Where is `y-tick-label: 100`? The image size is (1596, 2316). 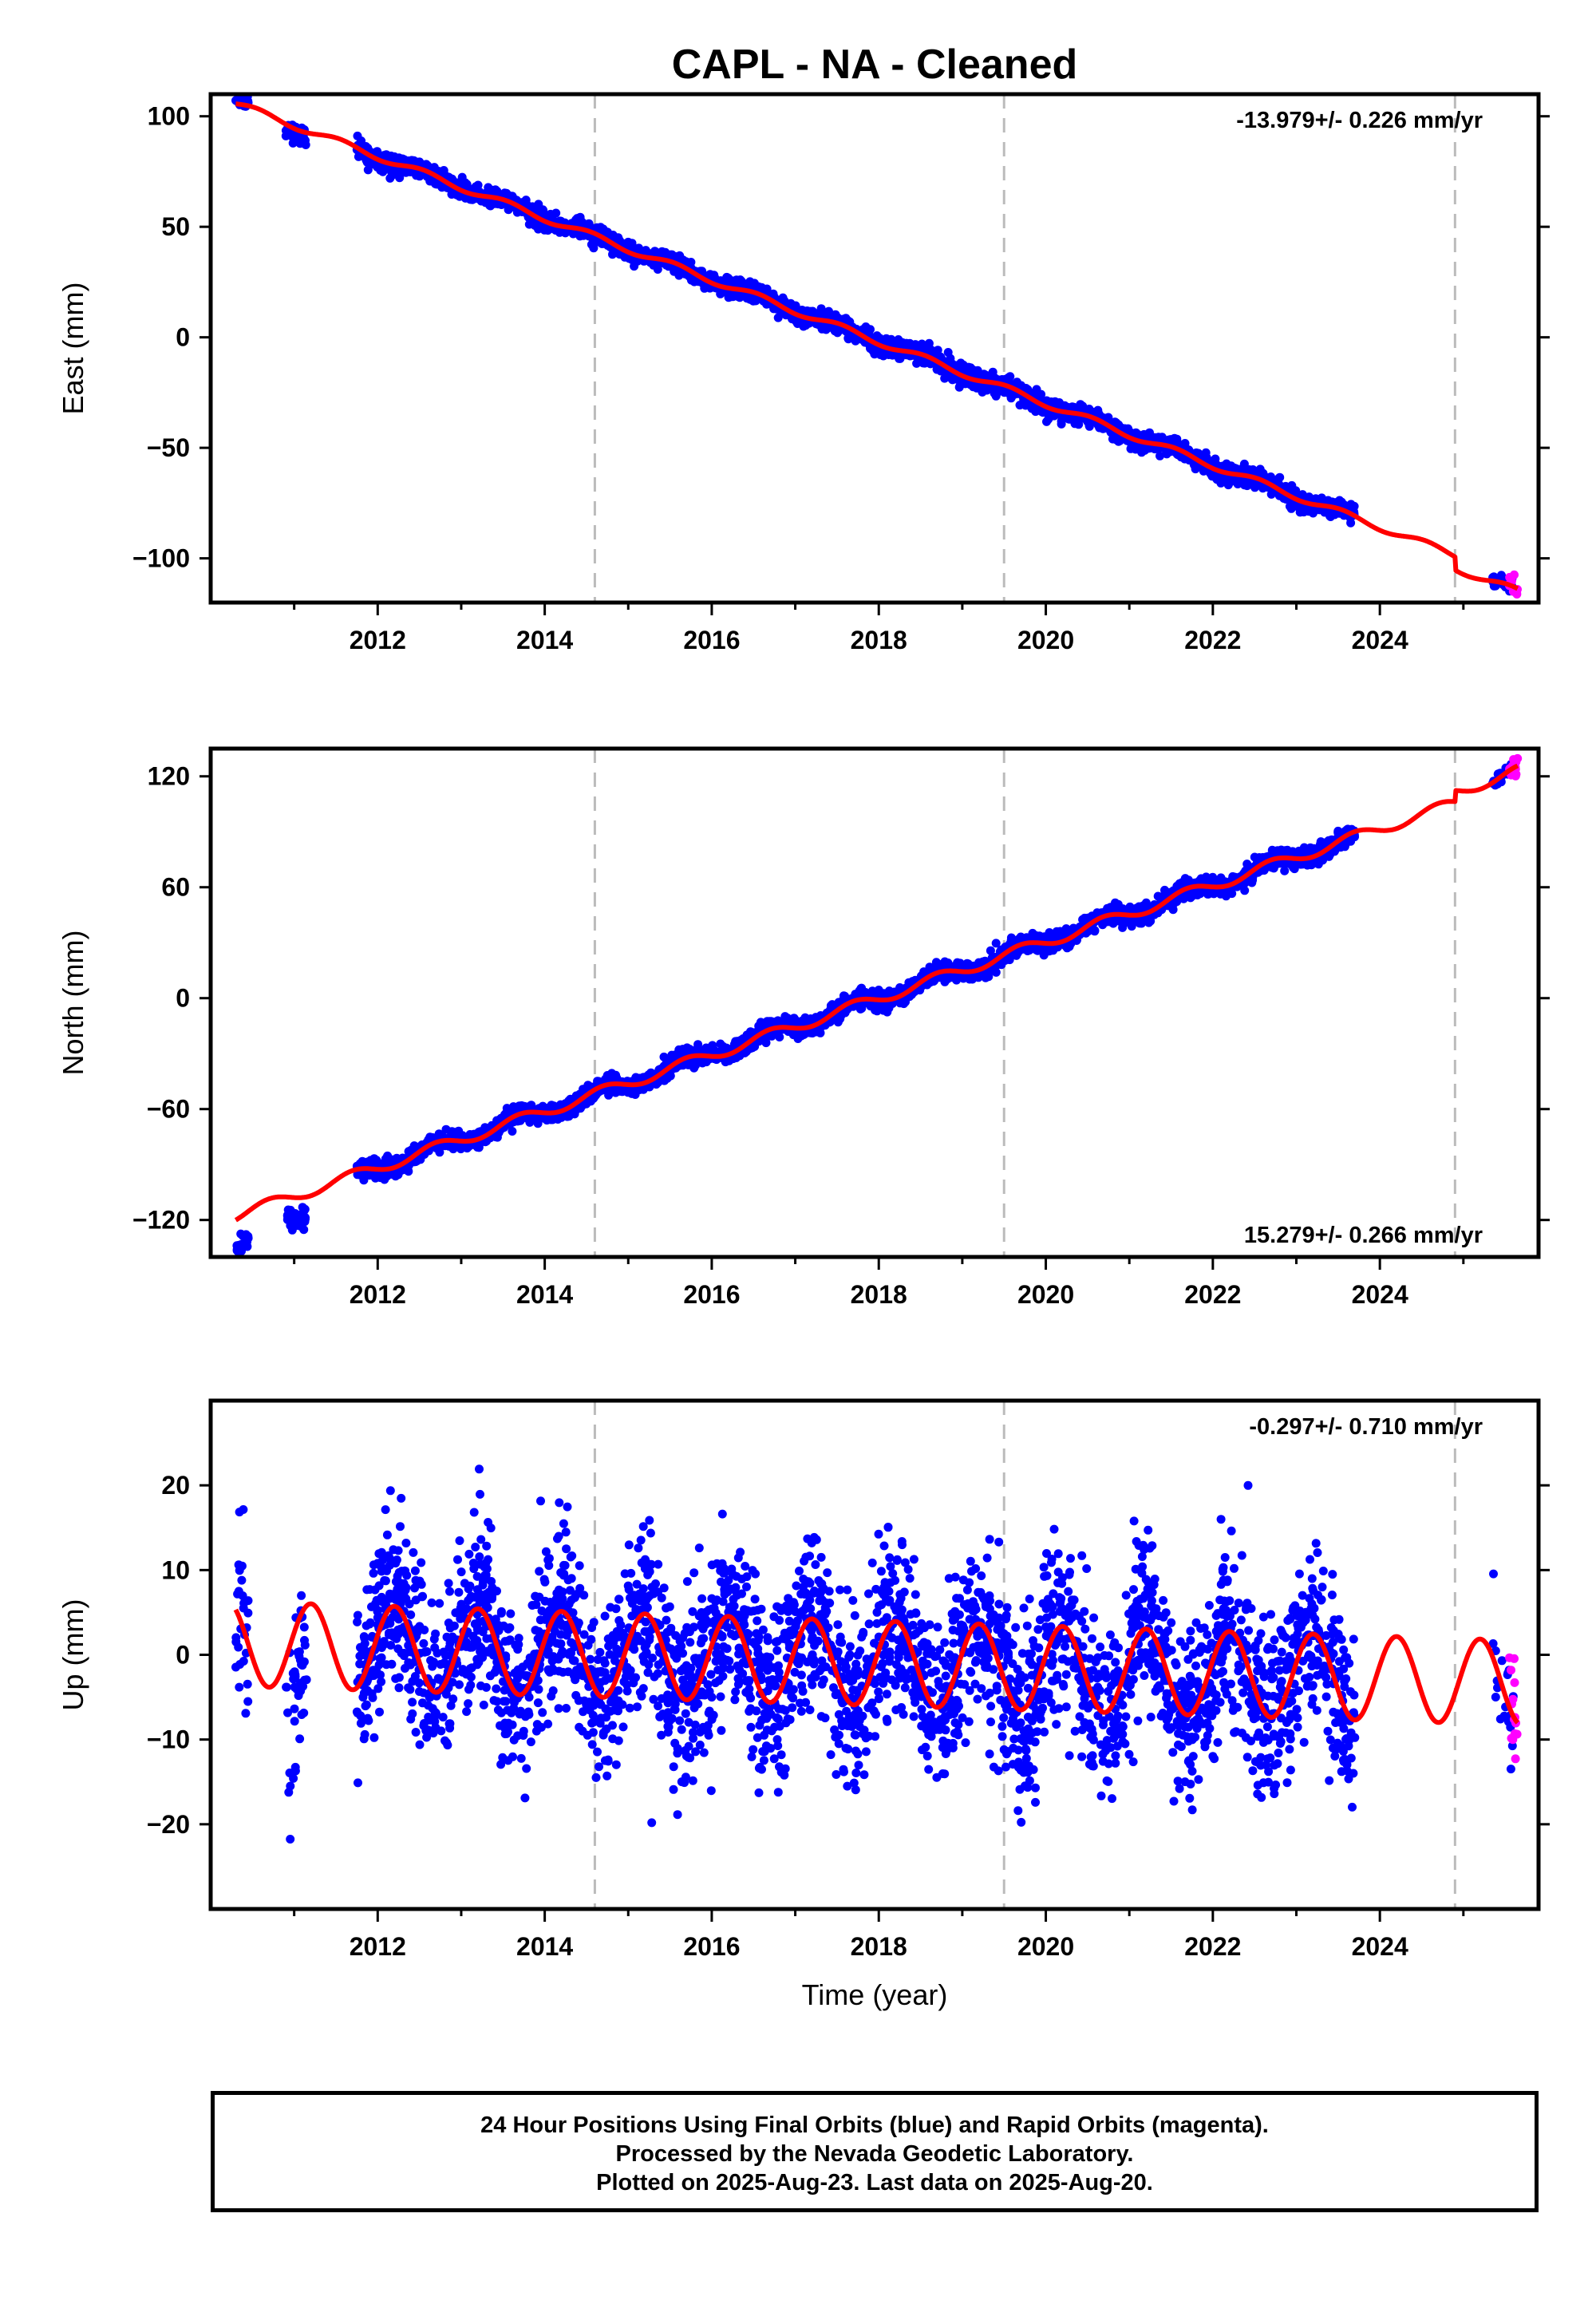
y-tick-label: 100 is located at coordinates (169, 116).